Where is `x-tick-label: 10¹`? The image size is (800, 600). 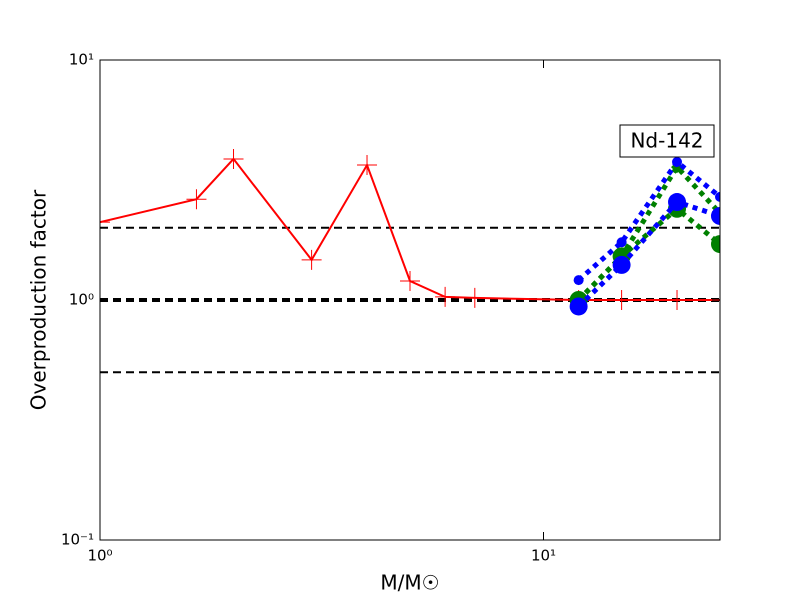 x-tick-label: 10¹ is located at coordinates (543, 556).